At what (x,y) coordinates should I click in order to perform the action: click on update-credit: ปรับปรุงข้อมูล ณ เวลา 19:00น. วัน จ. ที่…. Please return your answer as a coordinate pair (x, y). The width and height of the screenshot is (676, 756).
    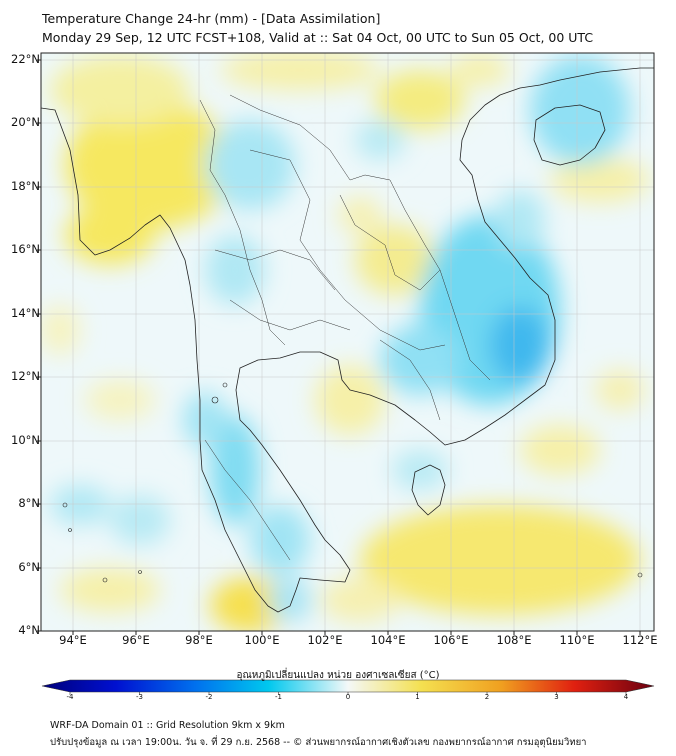
    Looking at the image, I should click on (318, 742).